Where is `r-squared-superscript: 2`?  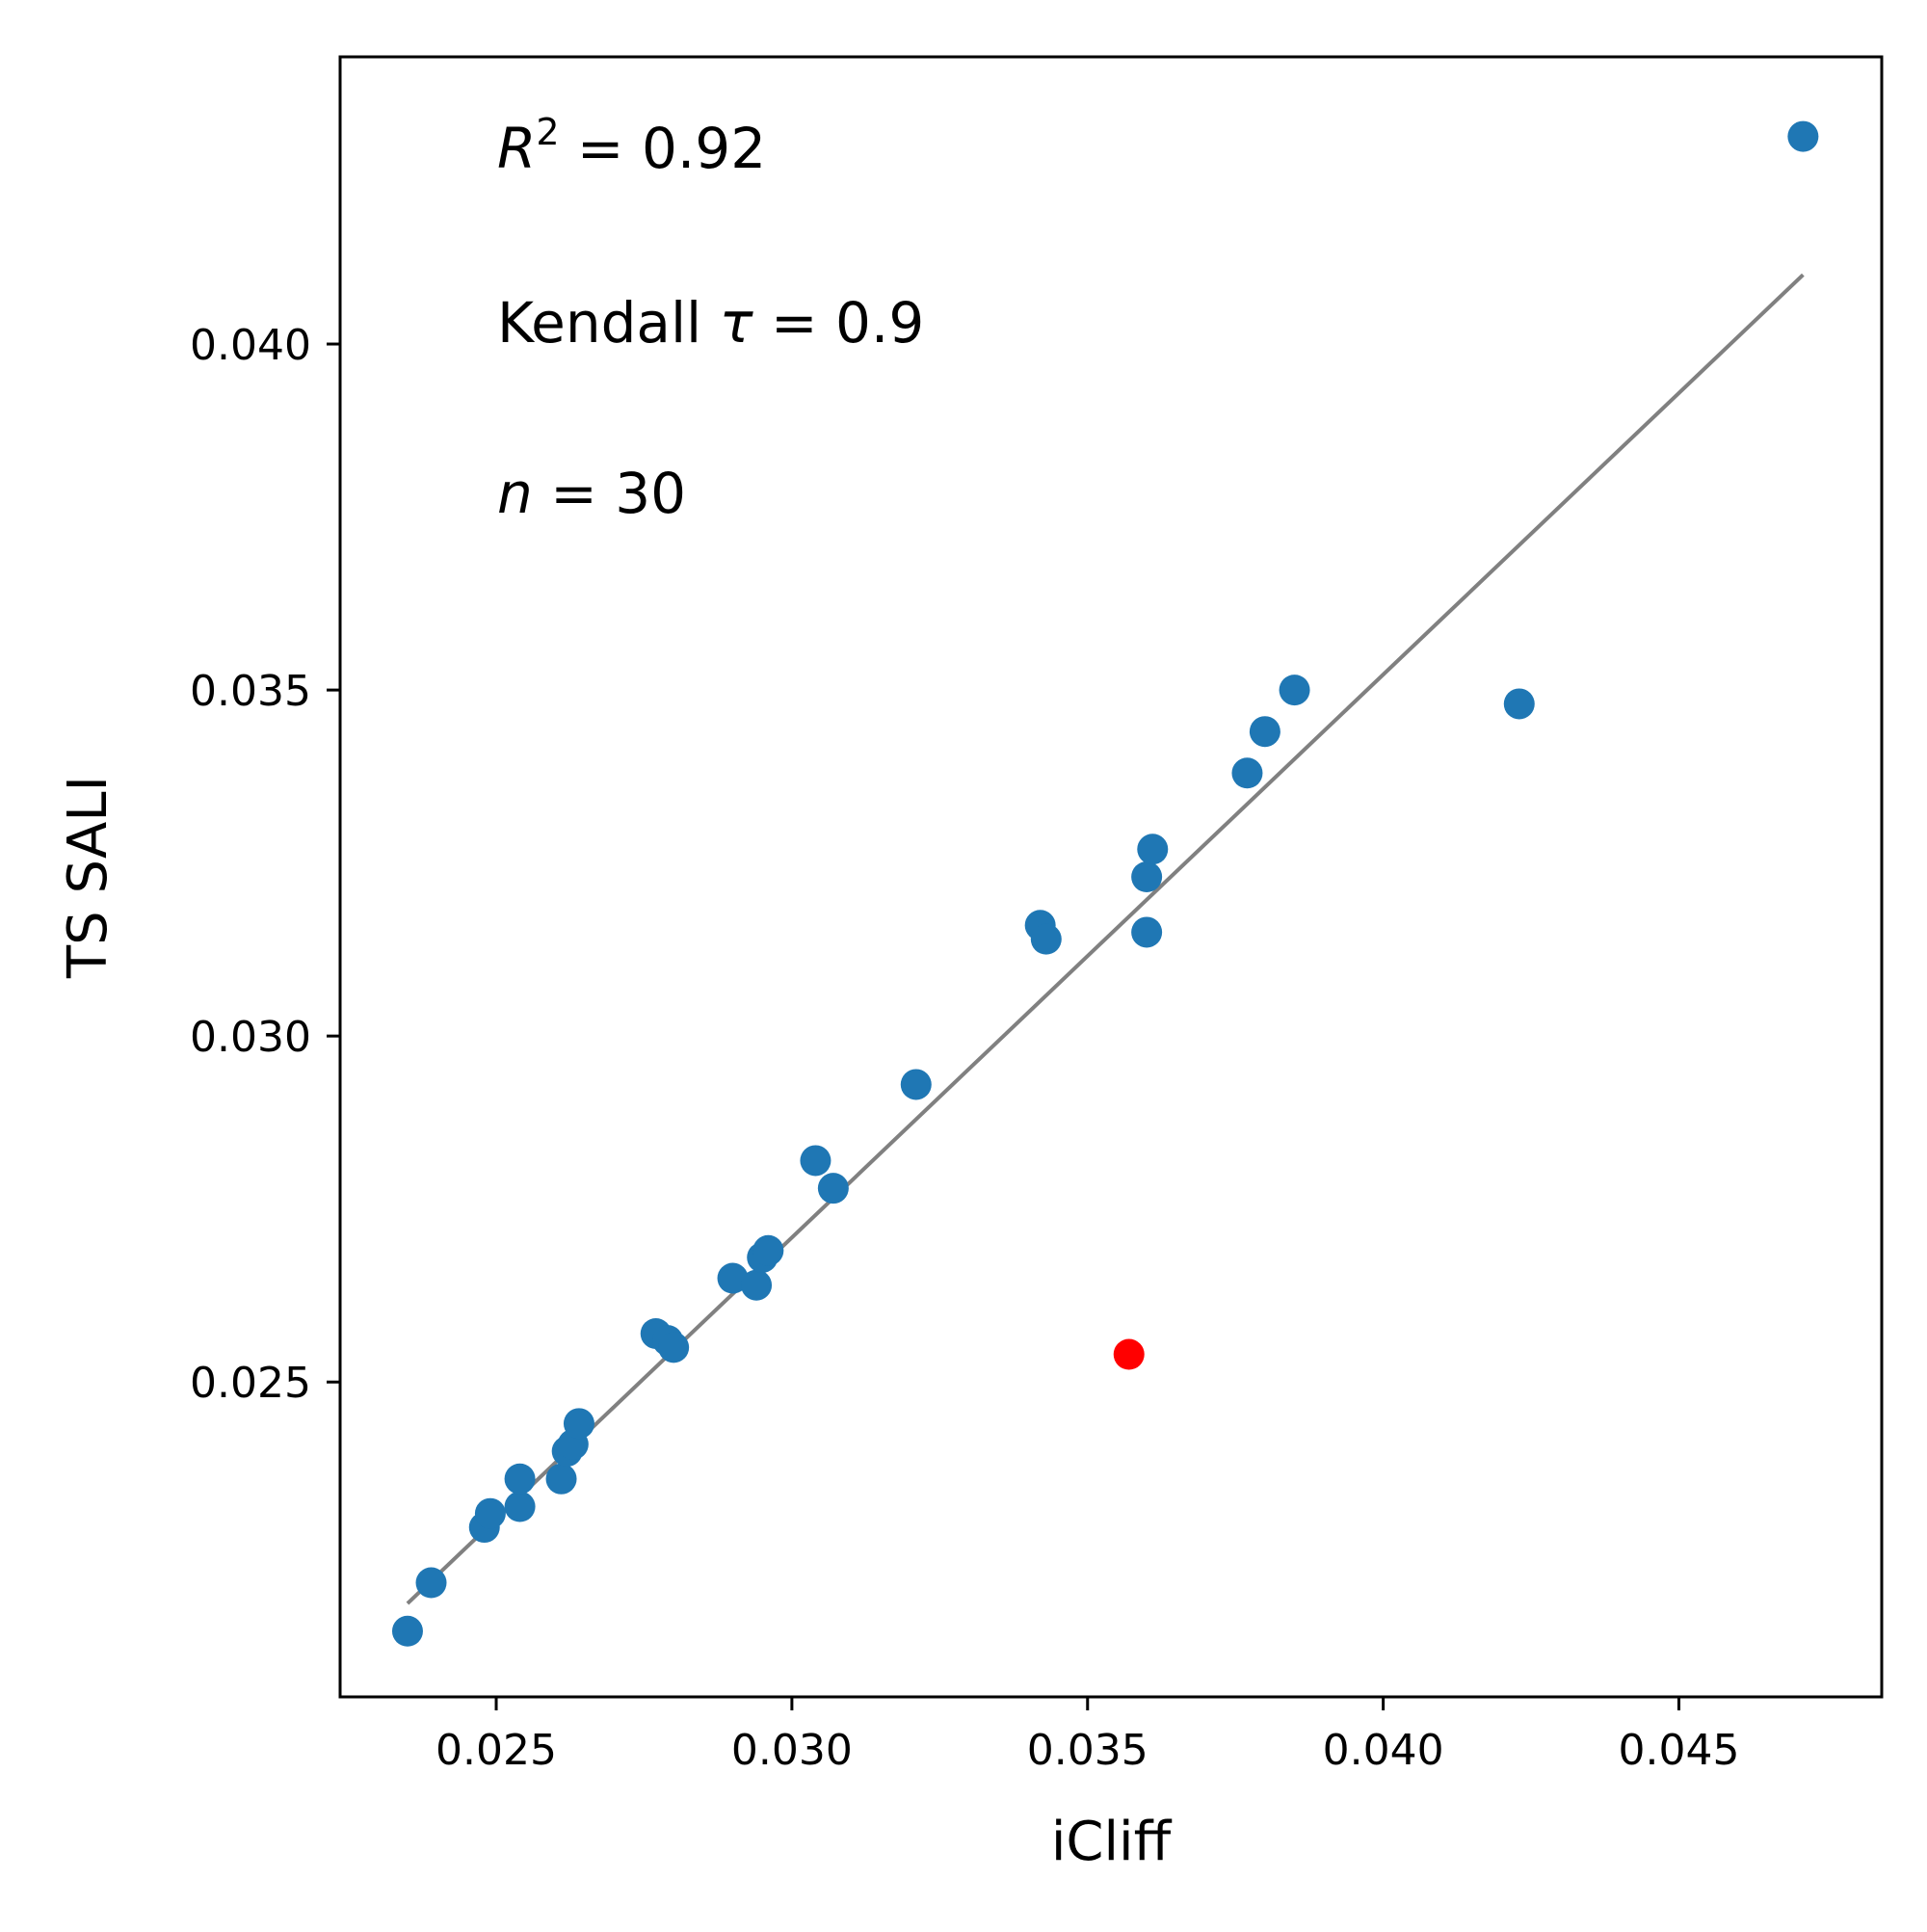
r-squared-superscript: 2 is located at coordinates (547, 132).